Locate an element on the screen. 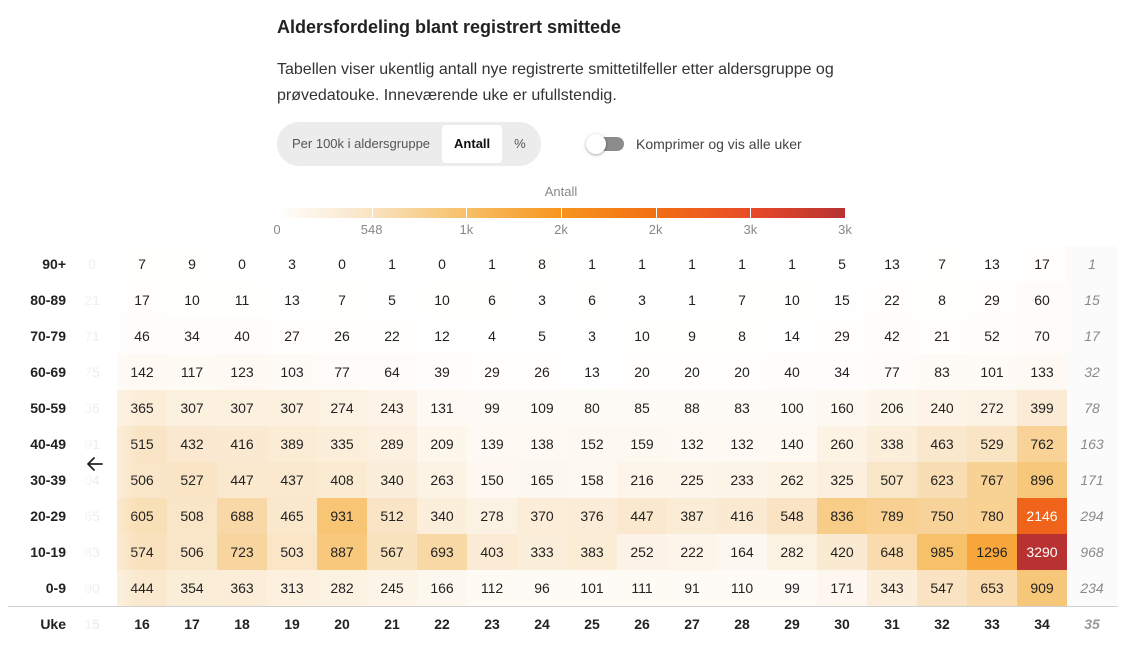  metric-selector: Per 100k i aldersgruppe Antall % is located at coordinates (409, 144).